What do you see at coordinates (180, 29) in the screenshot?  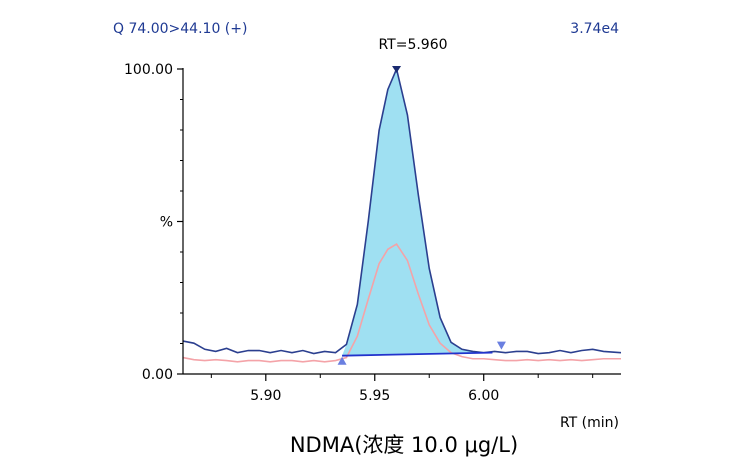 I see `transition-label: Q 74.00>44.10 (+)` at bounding box center [180, 29].